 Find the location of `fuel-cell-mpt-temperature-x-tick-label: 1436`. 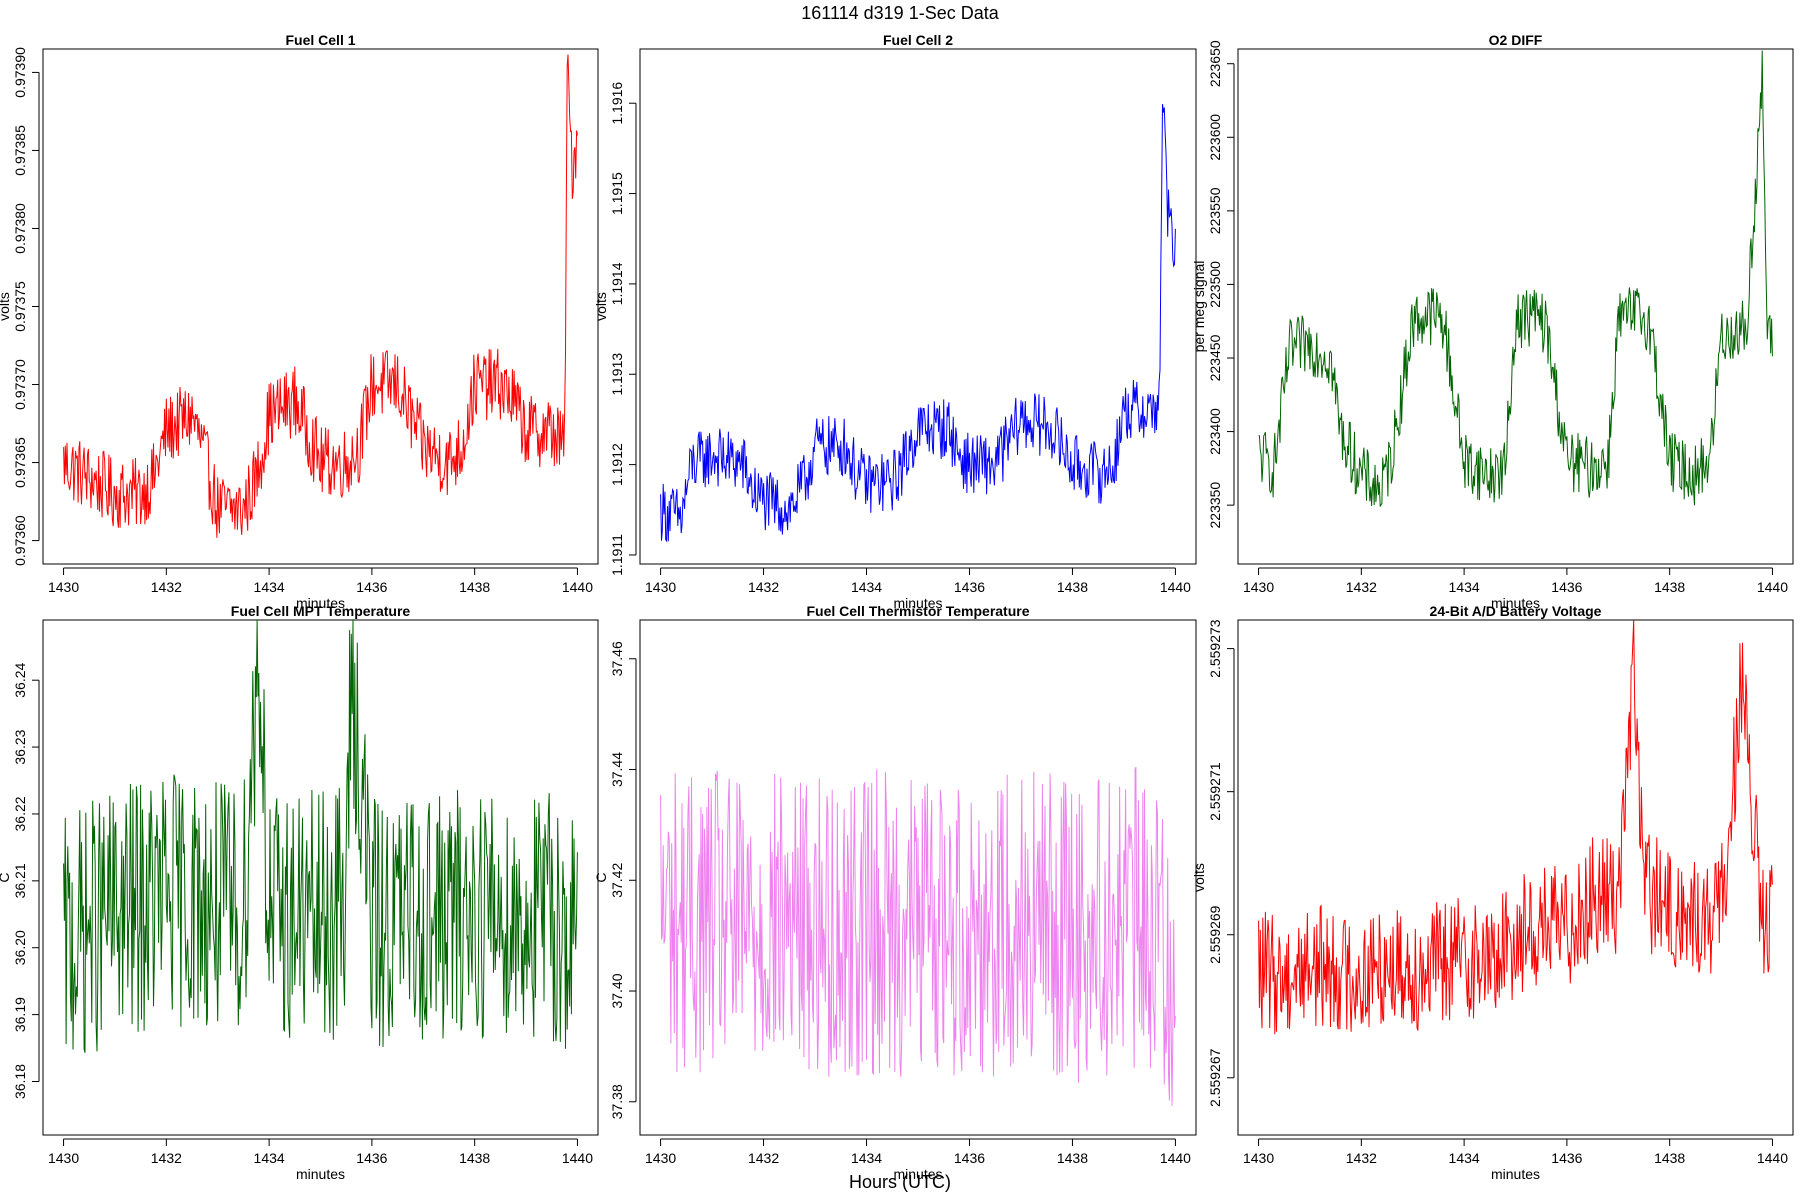

fuel-cell-mpt-temperature-x-tick-label: 1436 is located at coordinates (371, 1158).